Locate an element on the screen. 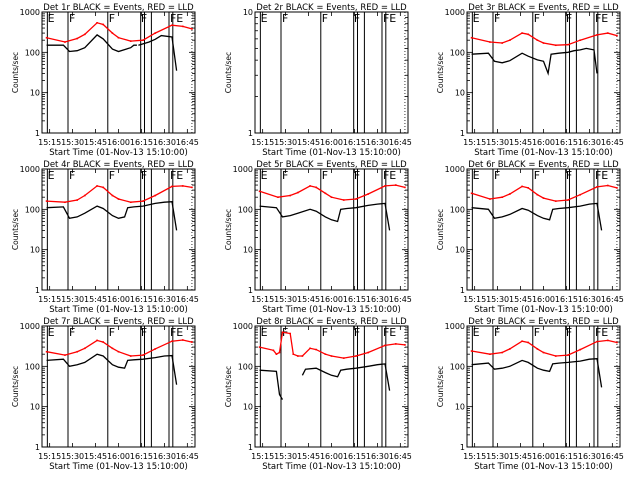  panel-title: Det 4r BLACK = Events, RED = LLD is located at coordinates (118, 165).